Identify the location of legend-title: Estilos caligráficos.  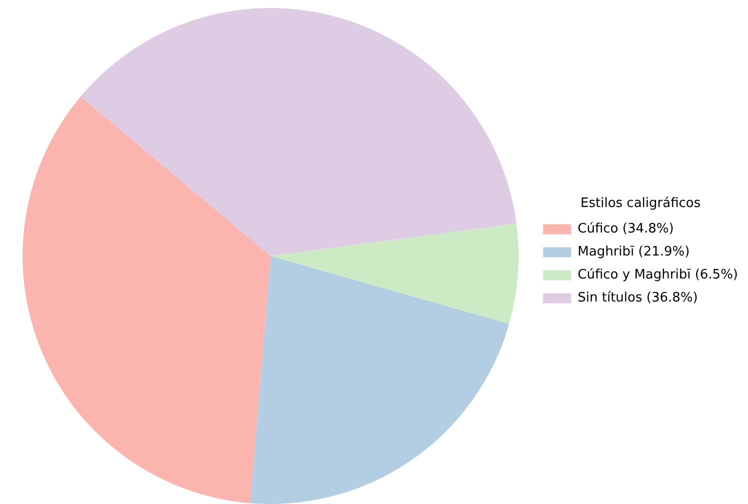
(640, 204).